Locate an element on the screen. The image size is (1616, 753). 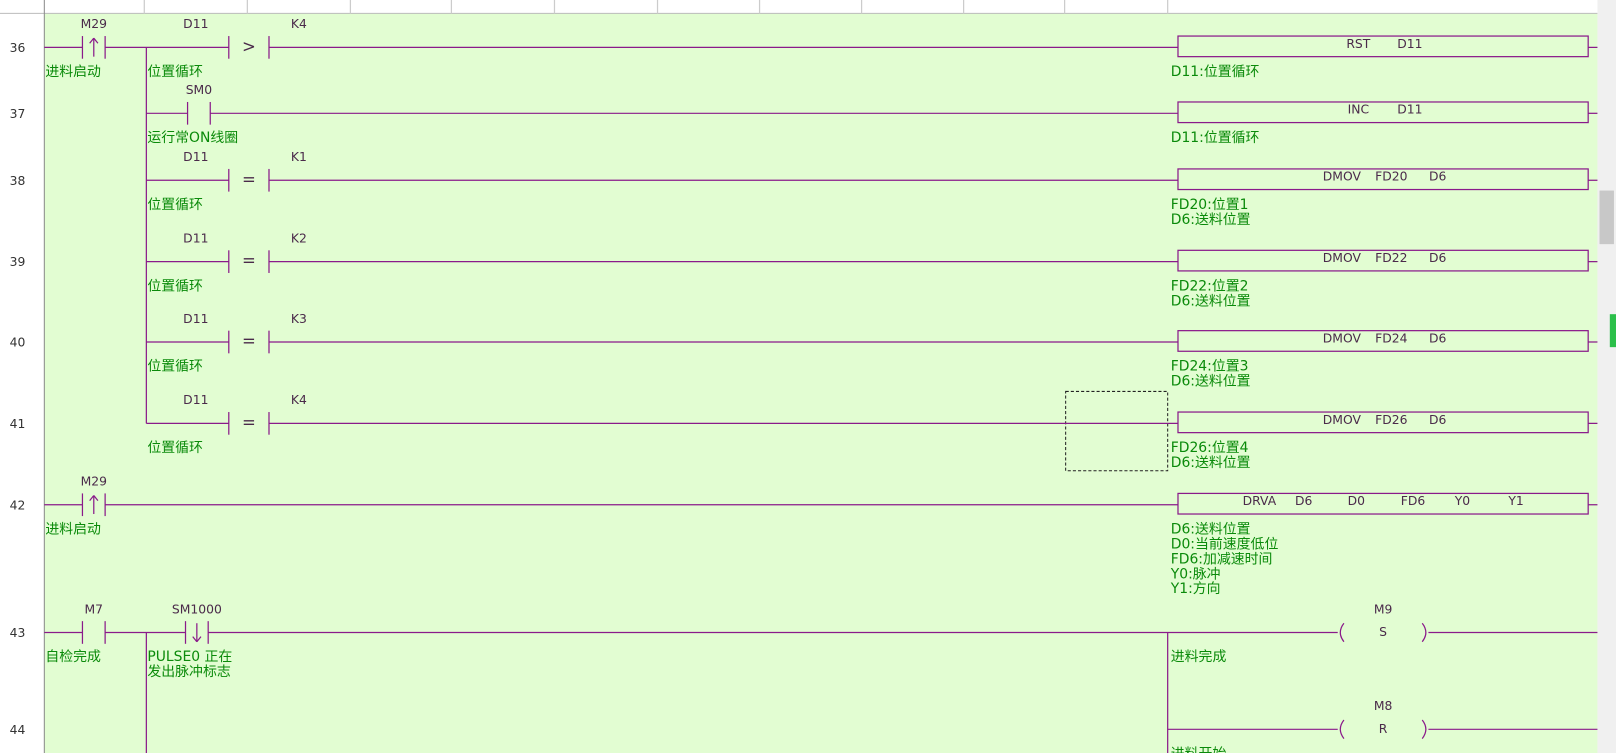
instruction-token: Y0 is located at coordinates (1462, 501).